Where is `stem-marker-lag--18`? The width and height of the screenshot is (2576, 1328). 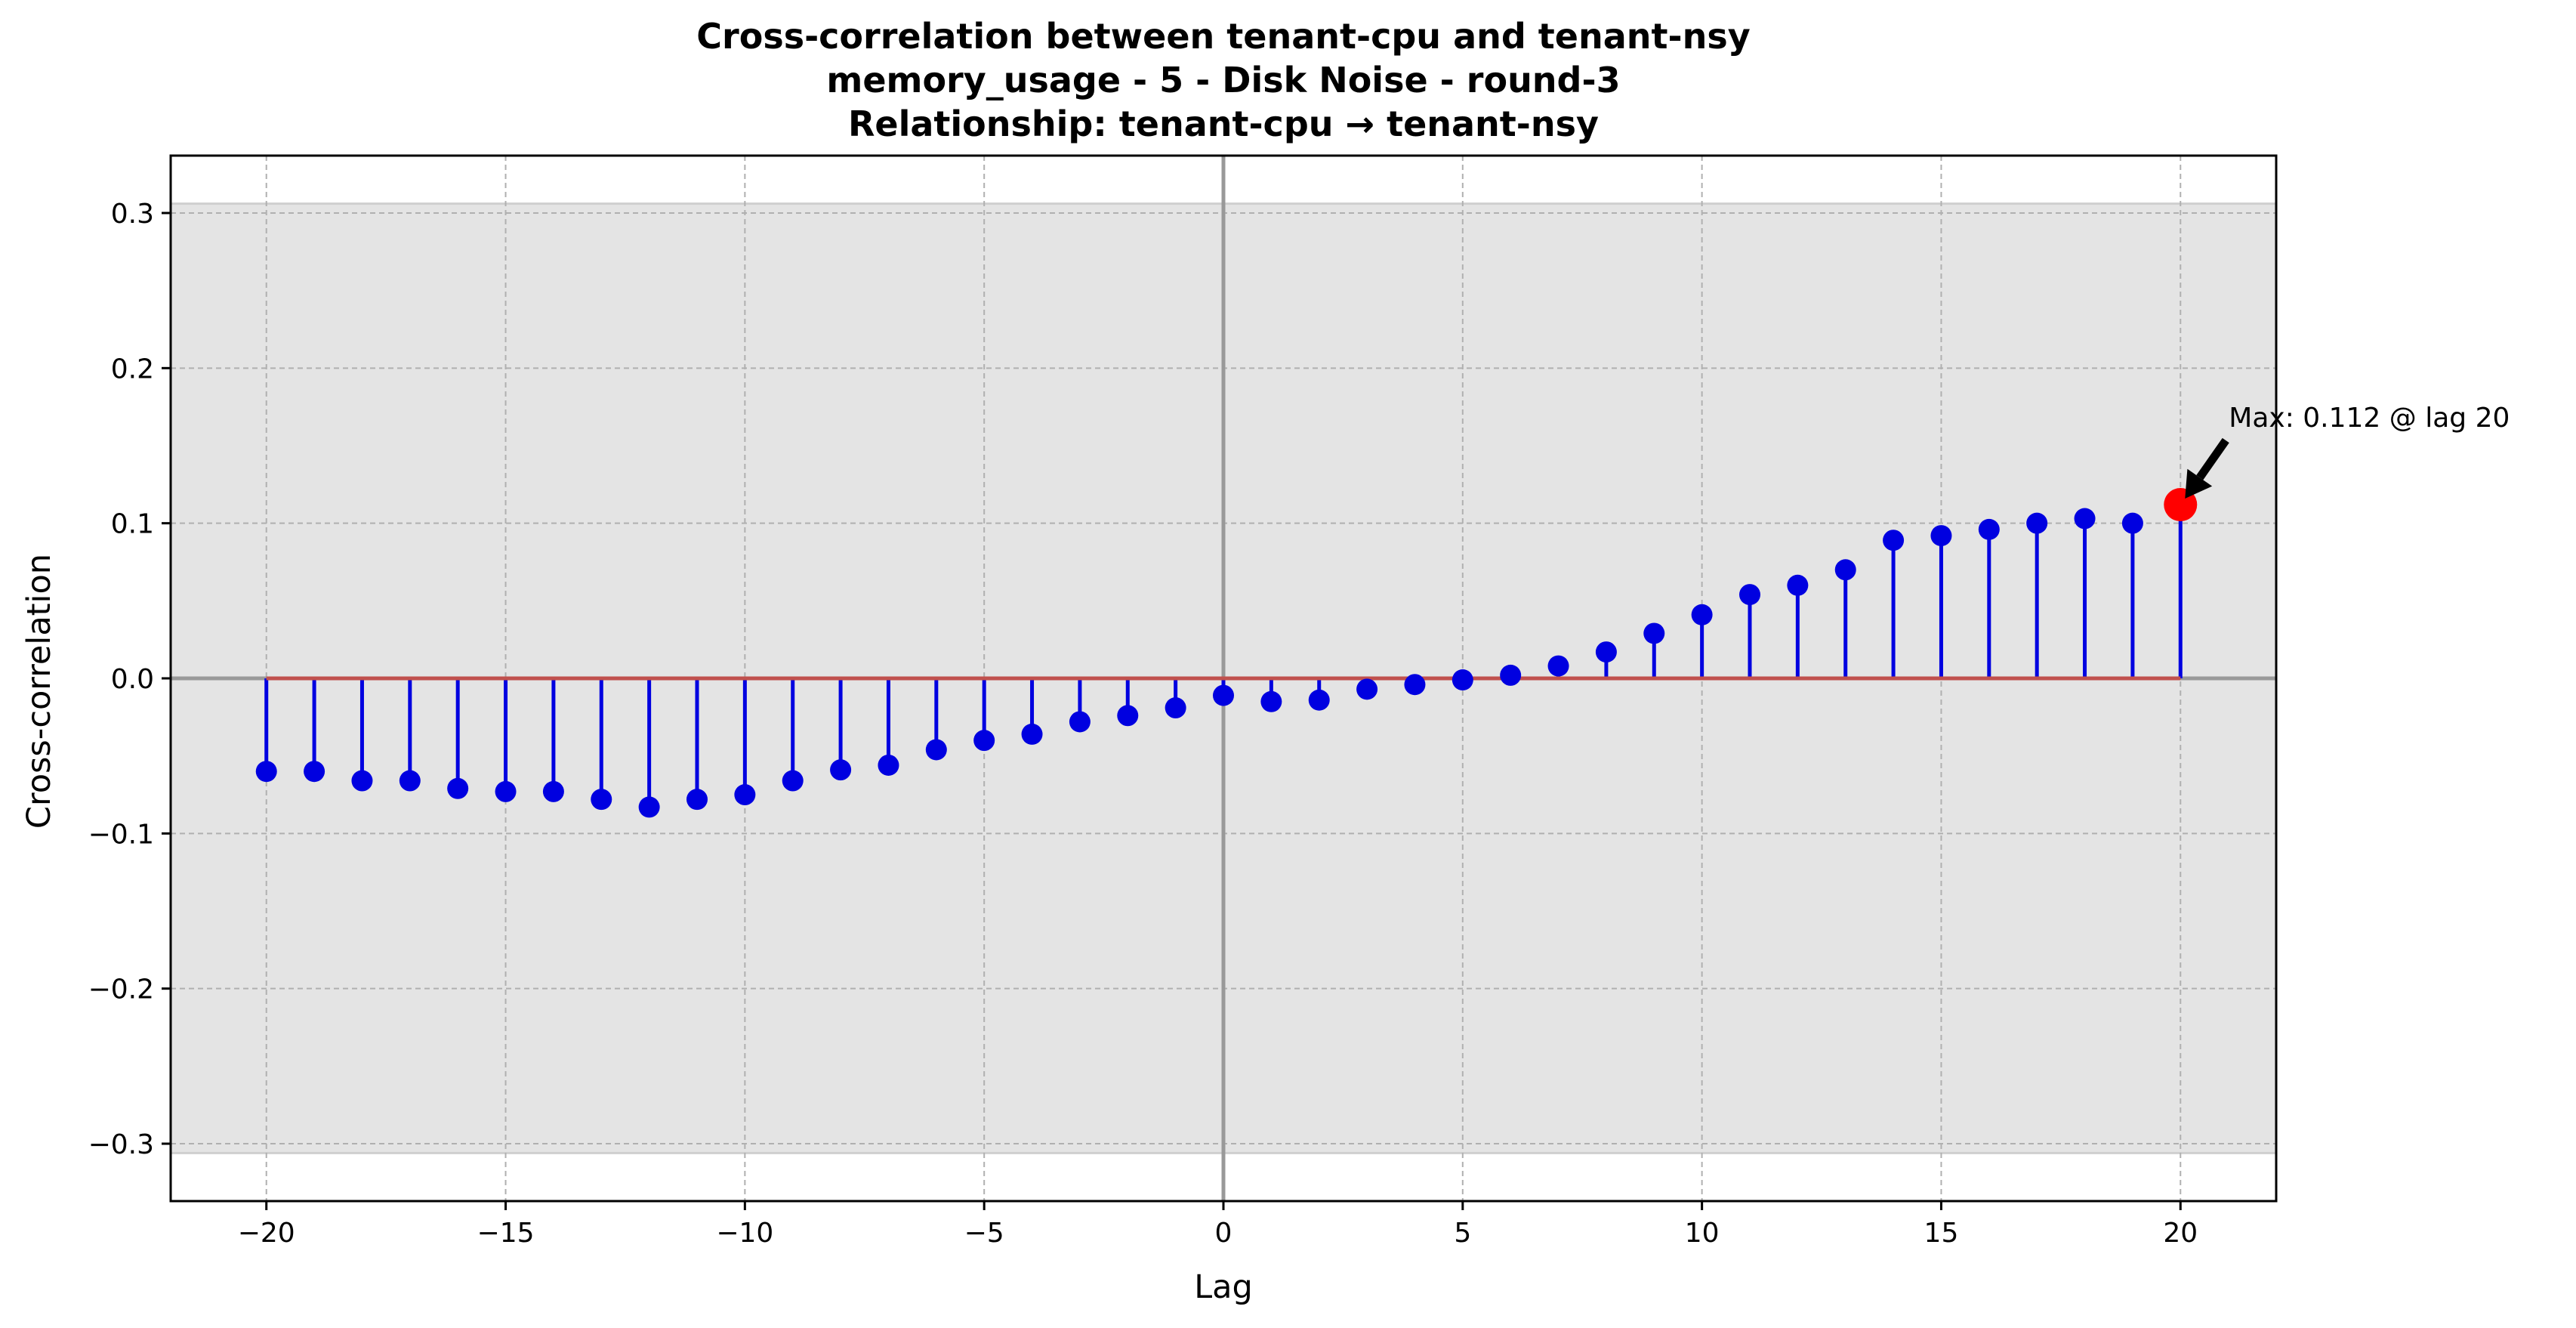
stem-marker-lag--18 is located at coordinates (362, 781).